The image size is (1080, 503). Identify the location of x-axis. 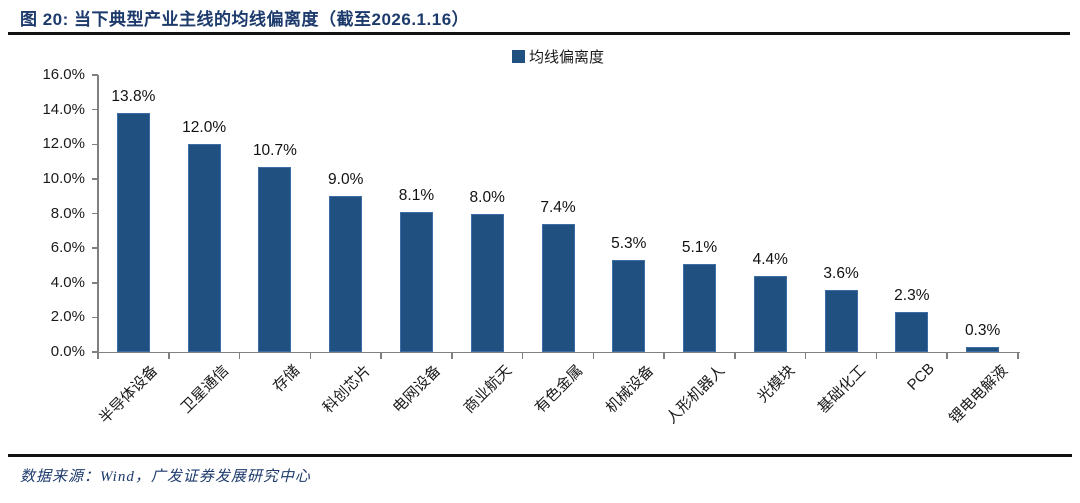
(558, 352).